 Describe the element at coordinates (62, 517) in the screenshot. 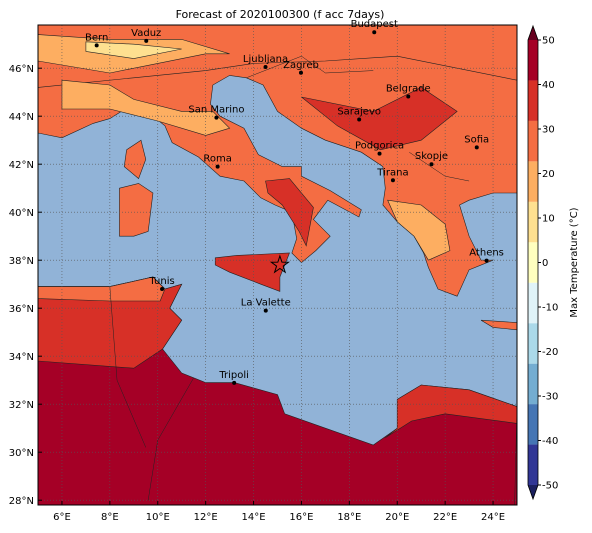

I see `lon-tick-label: 6°E` at that location.